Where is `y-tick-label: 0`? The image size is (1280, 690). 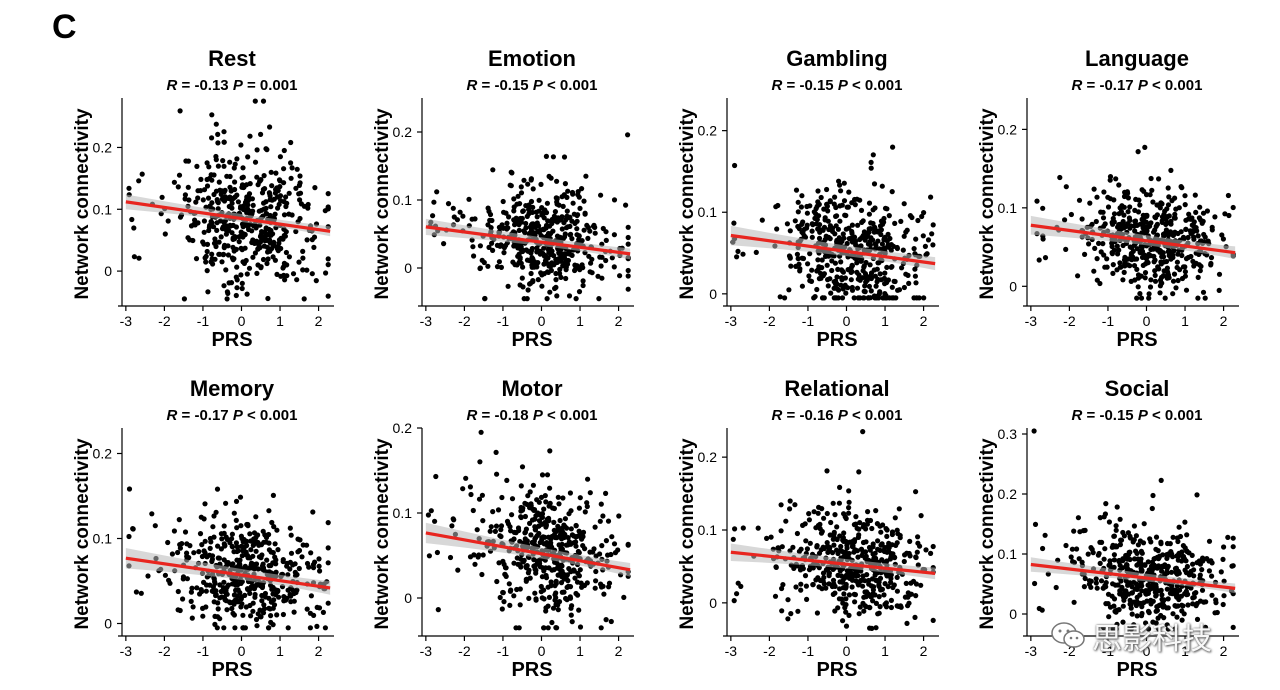
y-tick-label: 0 is located at coordinates (408, 598).